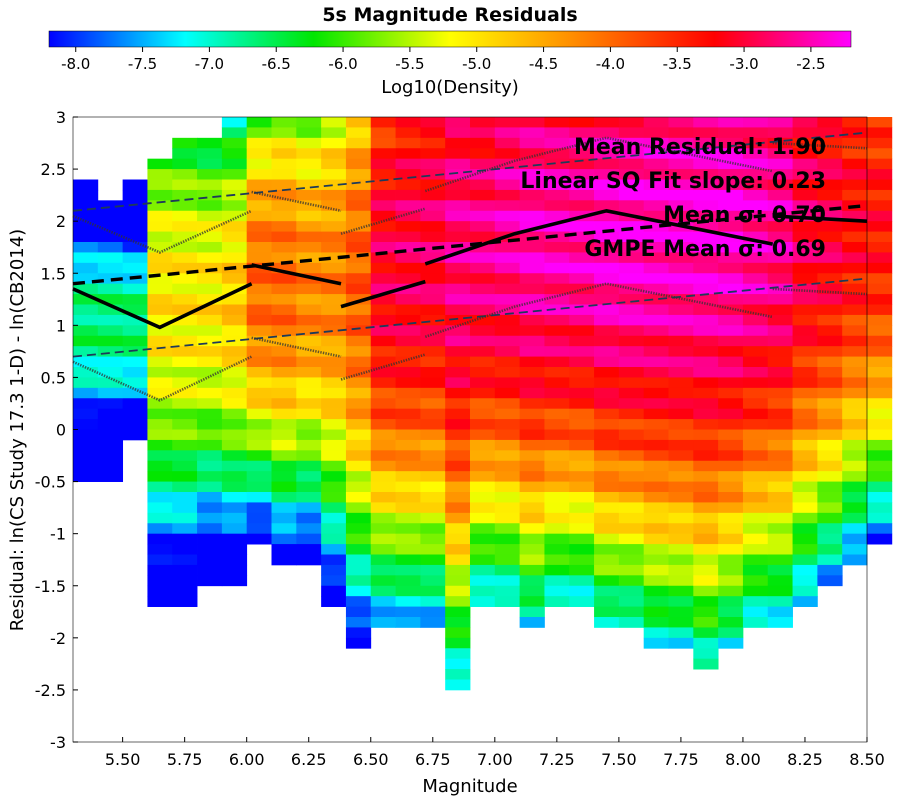  Describe the element at coordinates (700, 147) in the screenshot. I see `stat-annotation: Mean Residual: 1.90` at that location.